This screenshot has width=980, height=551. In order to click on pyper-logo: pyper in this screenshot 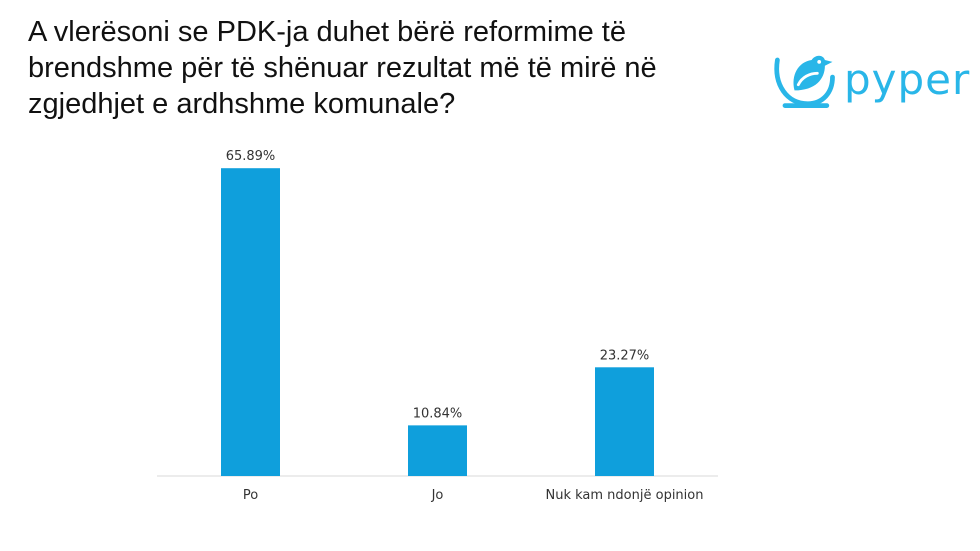, I will do `click(867, 79)`.